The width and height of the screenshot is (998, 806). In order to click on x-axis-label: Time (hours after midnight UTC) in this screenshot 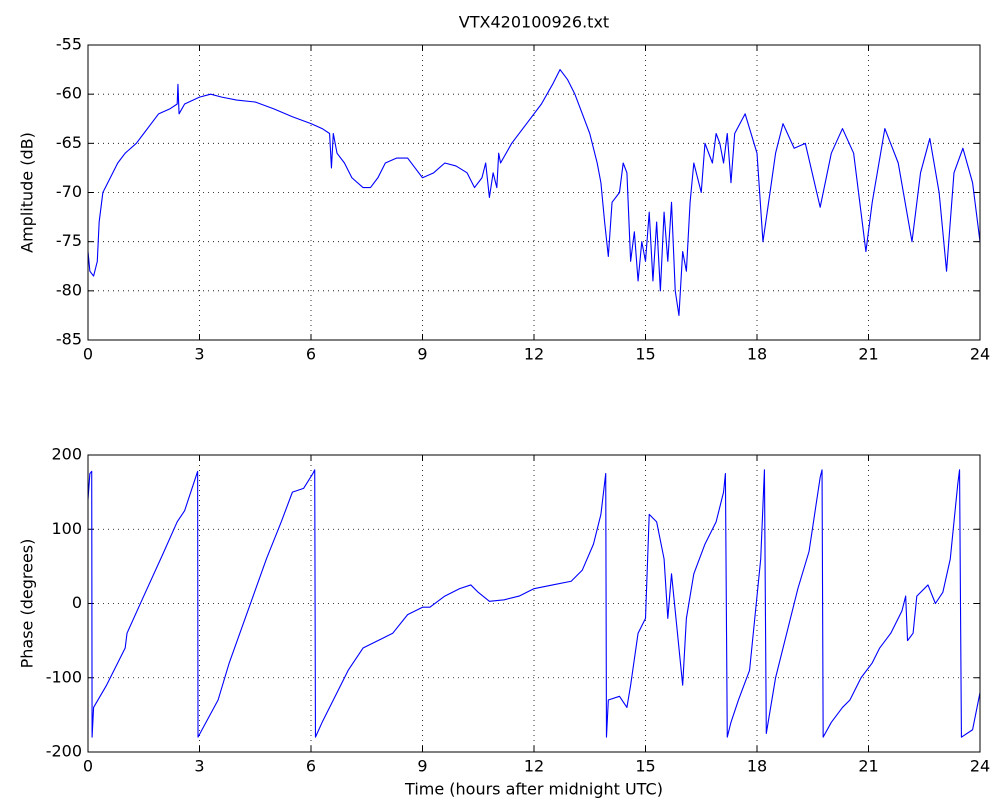, I will do `click(533, 789)`.